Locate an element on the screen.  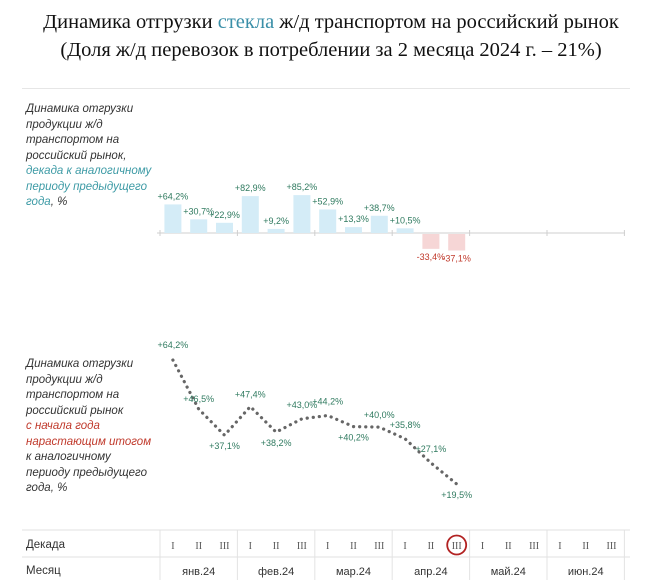
month-label: янв.24 is located at coordinates (198, 572).